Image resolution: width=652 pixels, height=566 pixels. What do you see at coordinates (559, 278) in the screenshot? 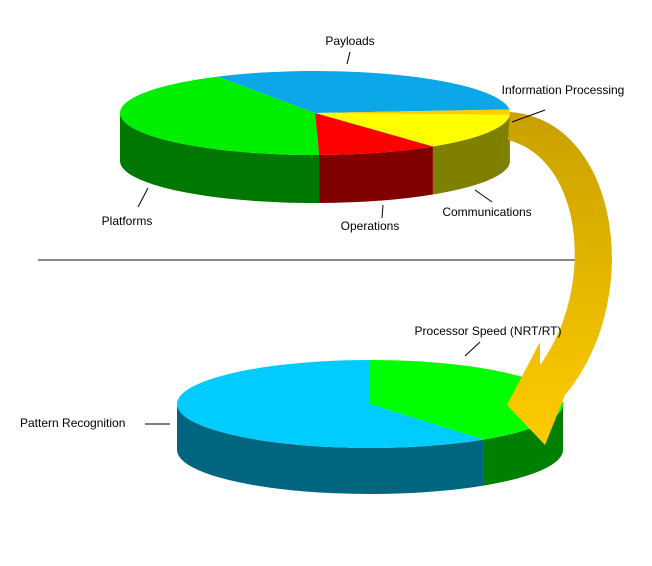
I see `flow-arrow` at bounding box center [559, 278].